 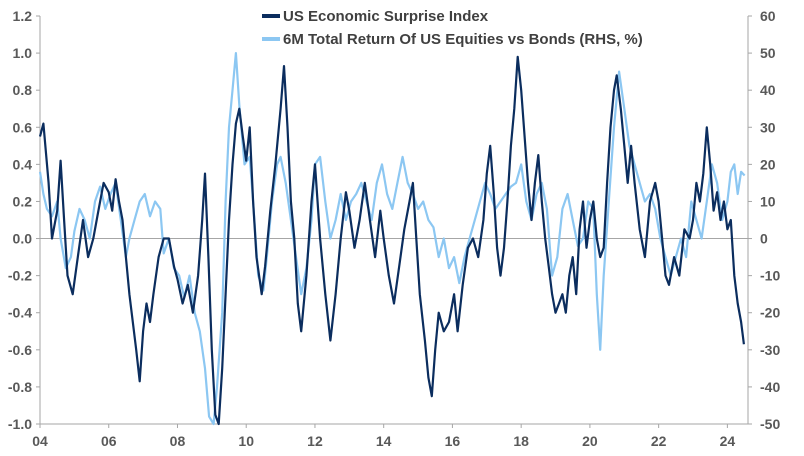 What do you see at coordinates (768, 90) in the screenshot?
I see `right-tick-label: 40` at bounding box center [768, 90].